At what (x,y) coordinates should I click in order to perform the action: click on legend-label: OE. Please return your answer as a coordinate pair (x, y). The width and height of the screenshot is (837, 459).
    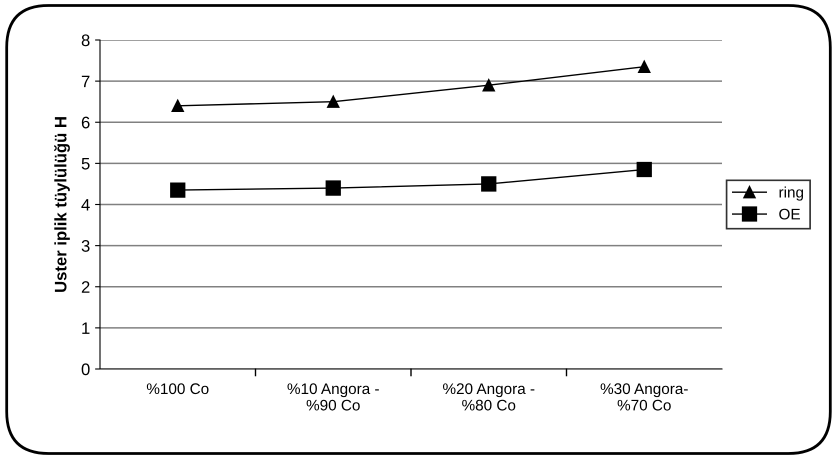
    Looking at the image, I should click on (789, 214).